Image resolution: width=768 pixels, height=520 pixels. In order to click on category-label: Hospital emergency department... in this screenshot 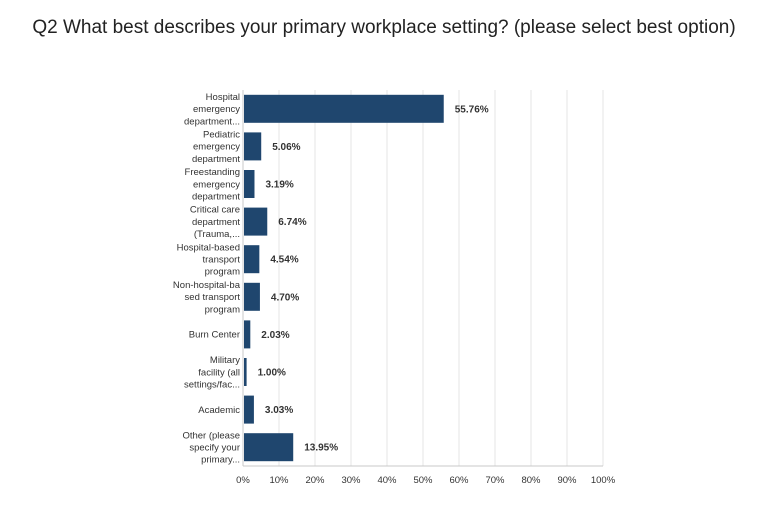, I will do `click(212, 109)`.